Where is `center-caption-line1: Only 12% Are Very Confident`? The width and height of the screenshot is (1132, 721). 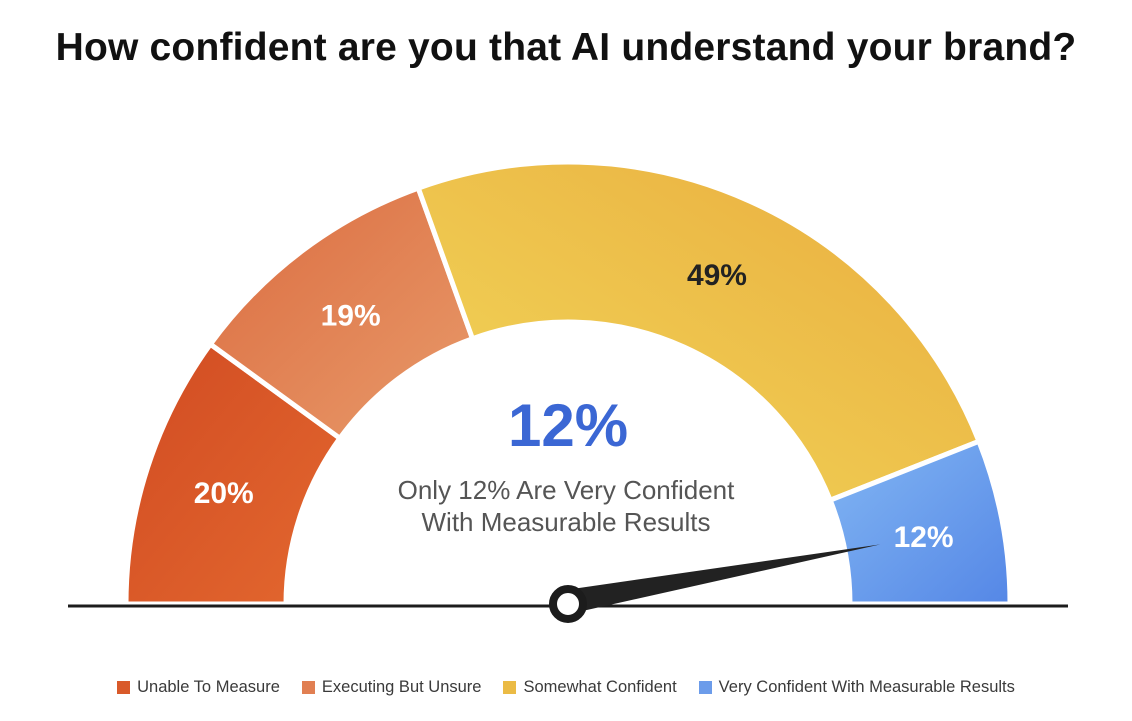
center-caption-line1: Only 12% Are Very Confident is located at coordinates (567, 490).